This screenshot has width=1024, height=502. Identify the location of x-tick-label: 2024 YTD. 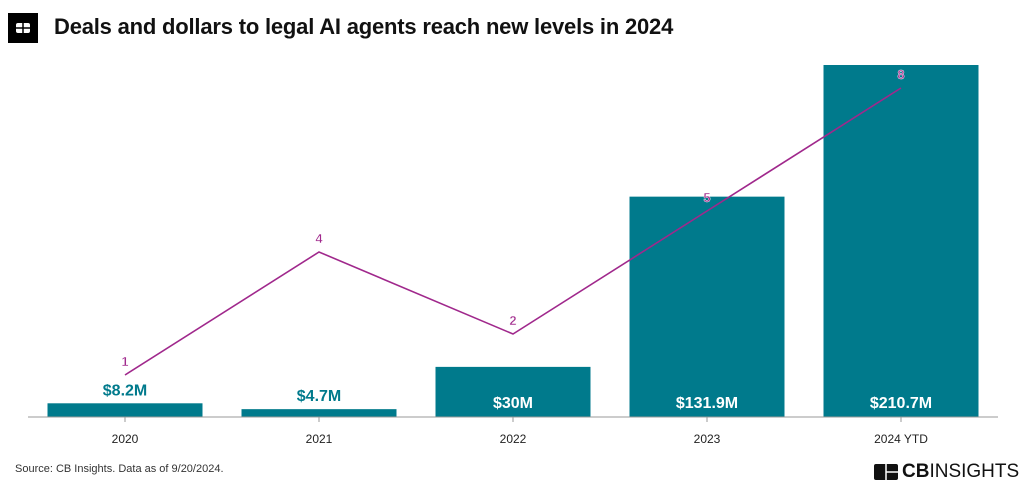
(901, 439).